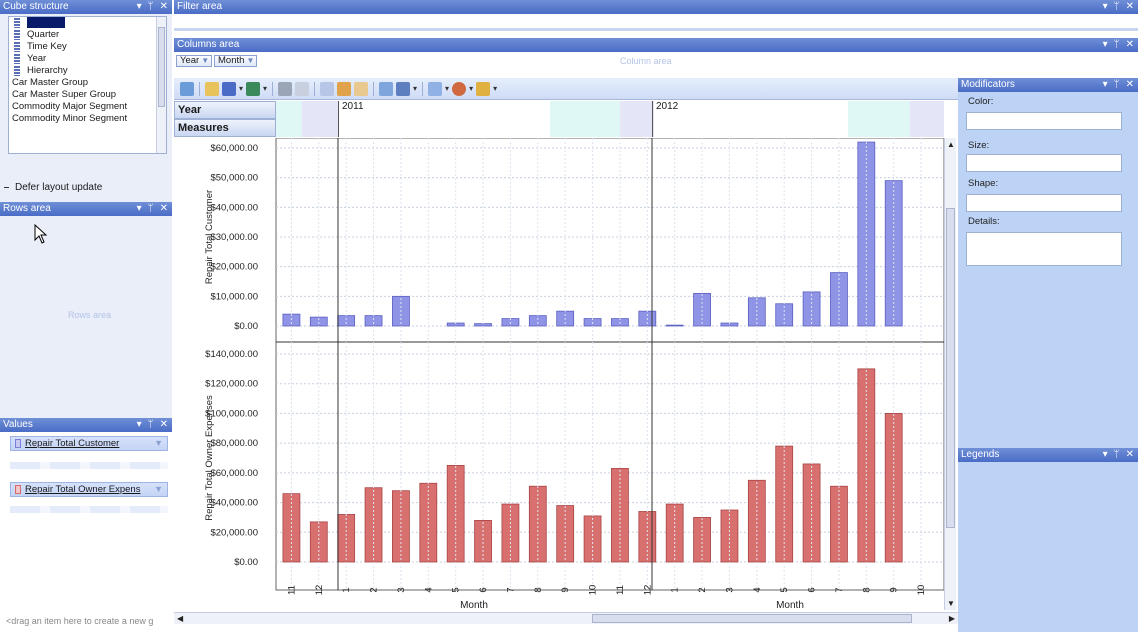 The width and height of the screenshot is (1138, 632). What do you see at coordinates (951, 144) in the screenshot?
I see `scroll-up-icon: ▲` at bounding box center [951, 144].